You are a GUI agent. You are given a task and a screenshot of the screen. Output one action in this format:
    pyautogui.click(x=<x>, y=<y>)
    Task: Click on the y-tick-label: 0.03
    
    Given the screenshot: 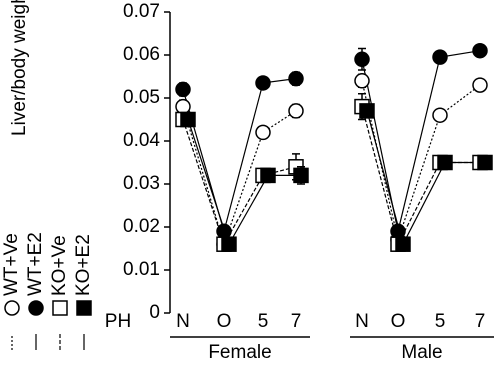 What is the action you would take?
    pyautogui.click(x=141, y=183)
    